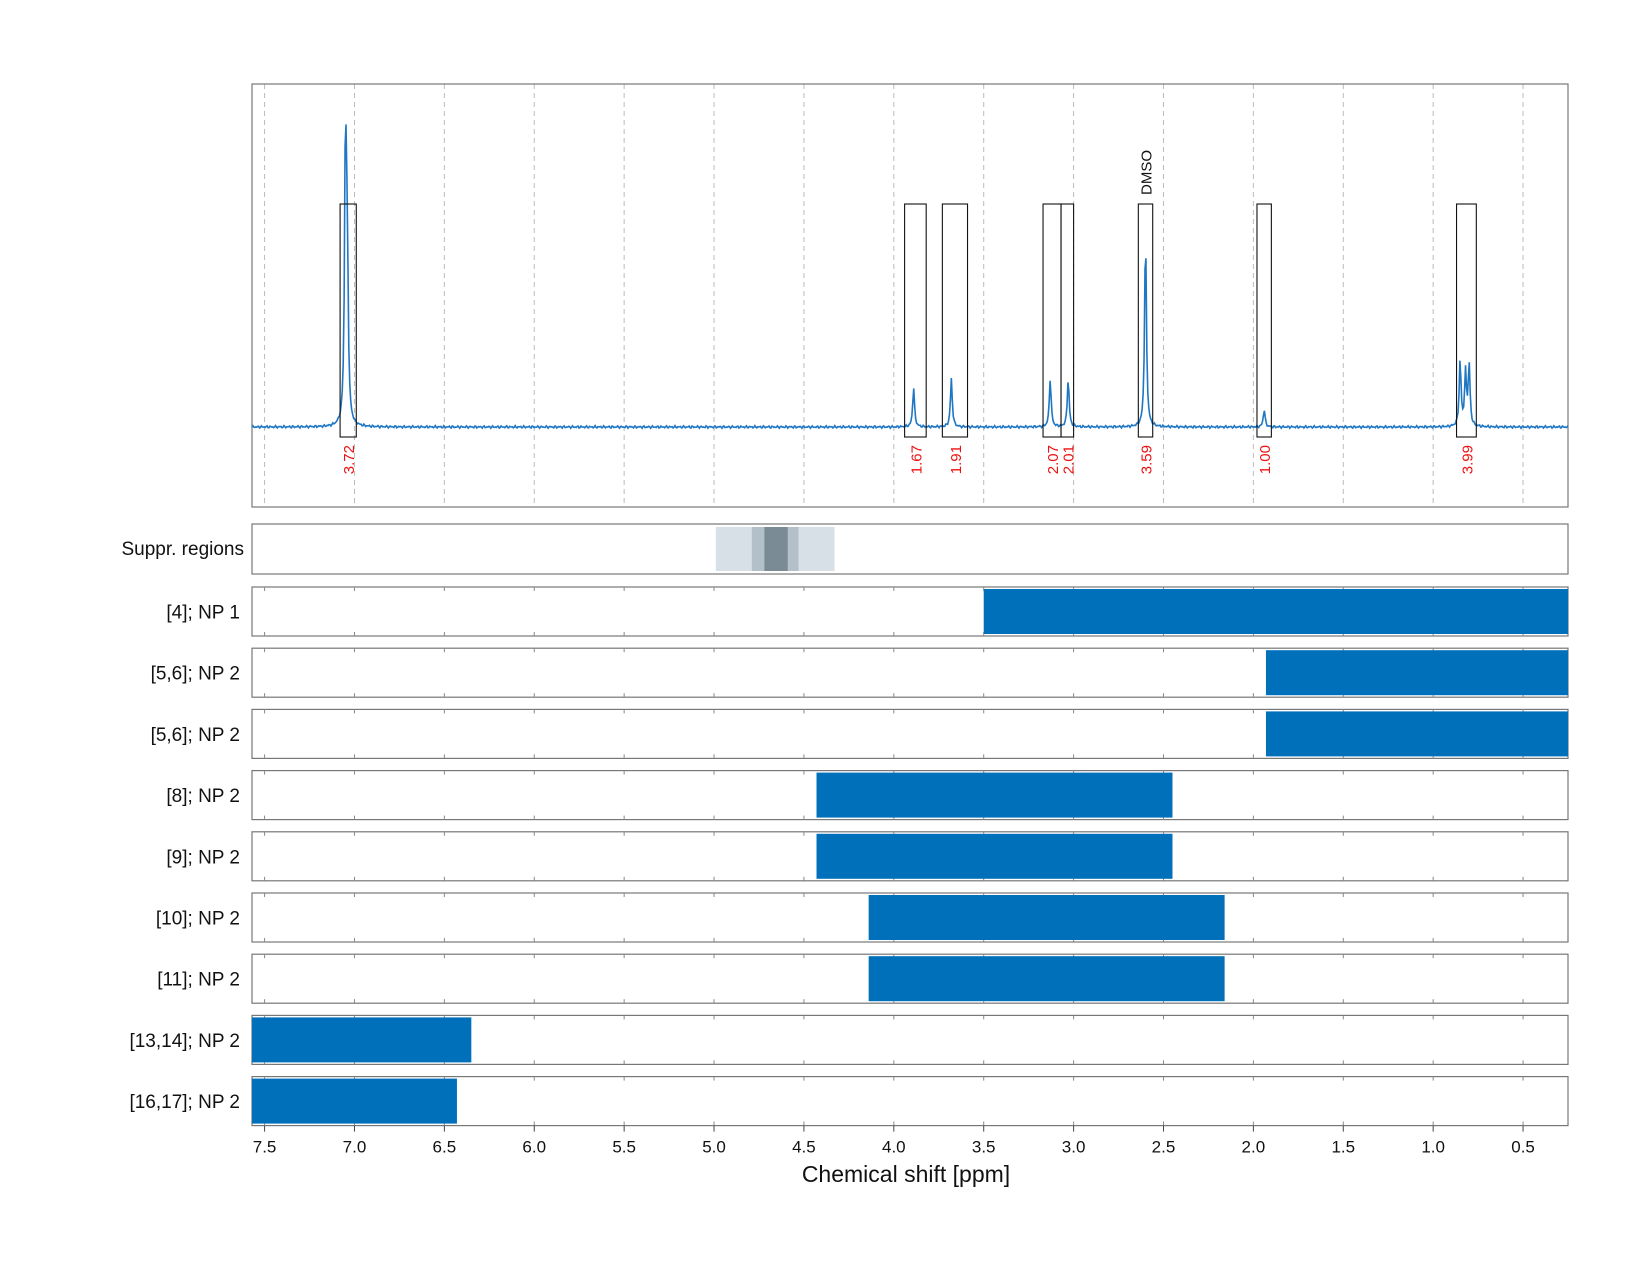  What do you see at coordinates (184, 1102) in the screenshot?
I see `assignment-label: [16,17]; NP 2` at bounding box center [184, 1102].